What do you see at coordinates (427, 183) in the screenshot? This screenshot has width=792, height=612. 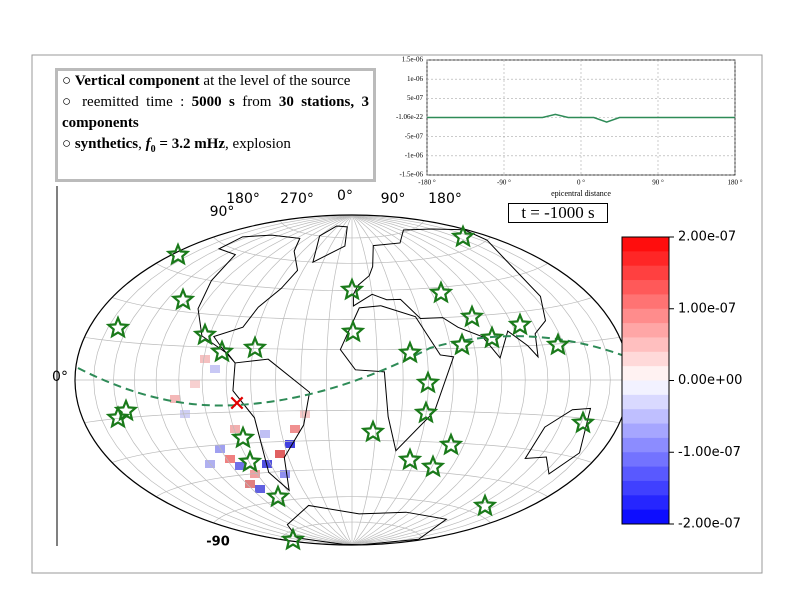 I see `x-tick-label: -180 °` at bounding box center [427, 183].